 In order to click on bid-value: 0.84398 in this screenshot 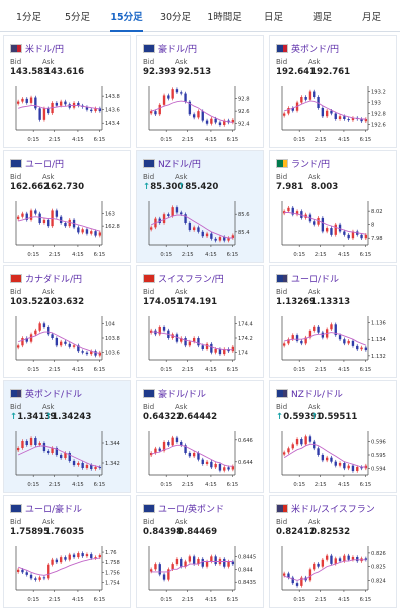, I will do `click(162, 532)`.